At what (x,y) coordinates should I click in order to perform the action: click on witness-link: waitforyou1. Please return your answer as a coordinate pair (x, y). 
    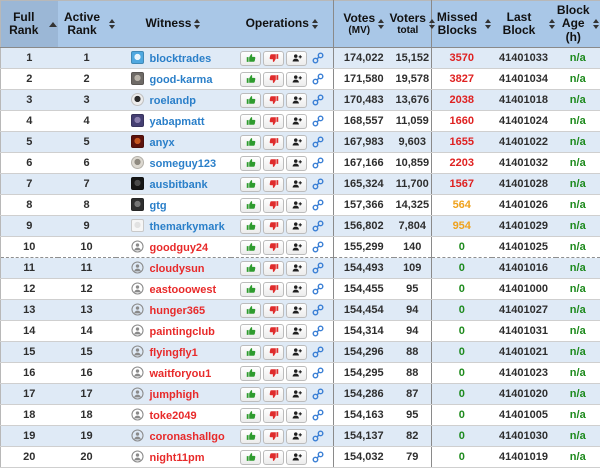
    Looking at the image, I should click on (181, 374).